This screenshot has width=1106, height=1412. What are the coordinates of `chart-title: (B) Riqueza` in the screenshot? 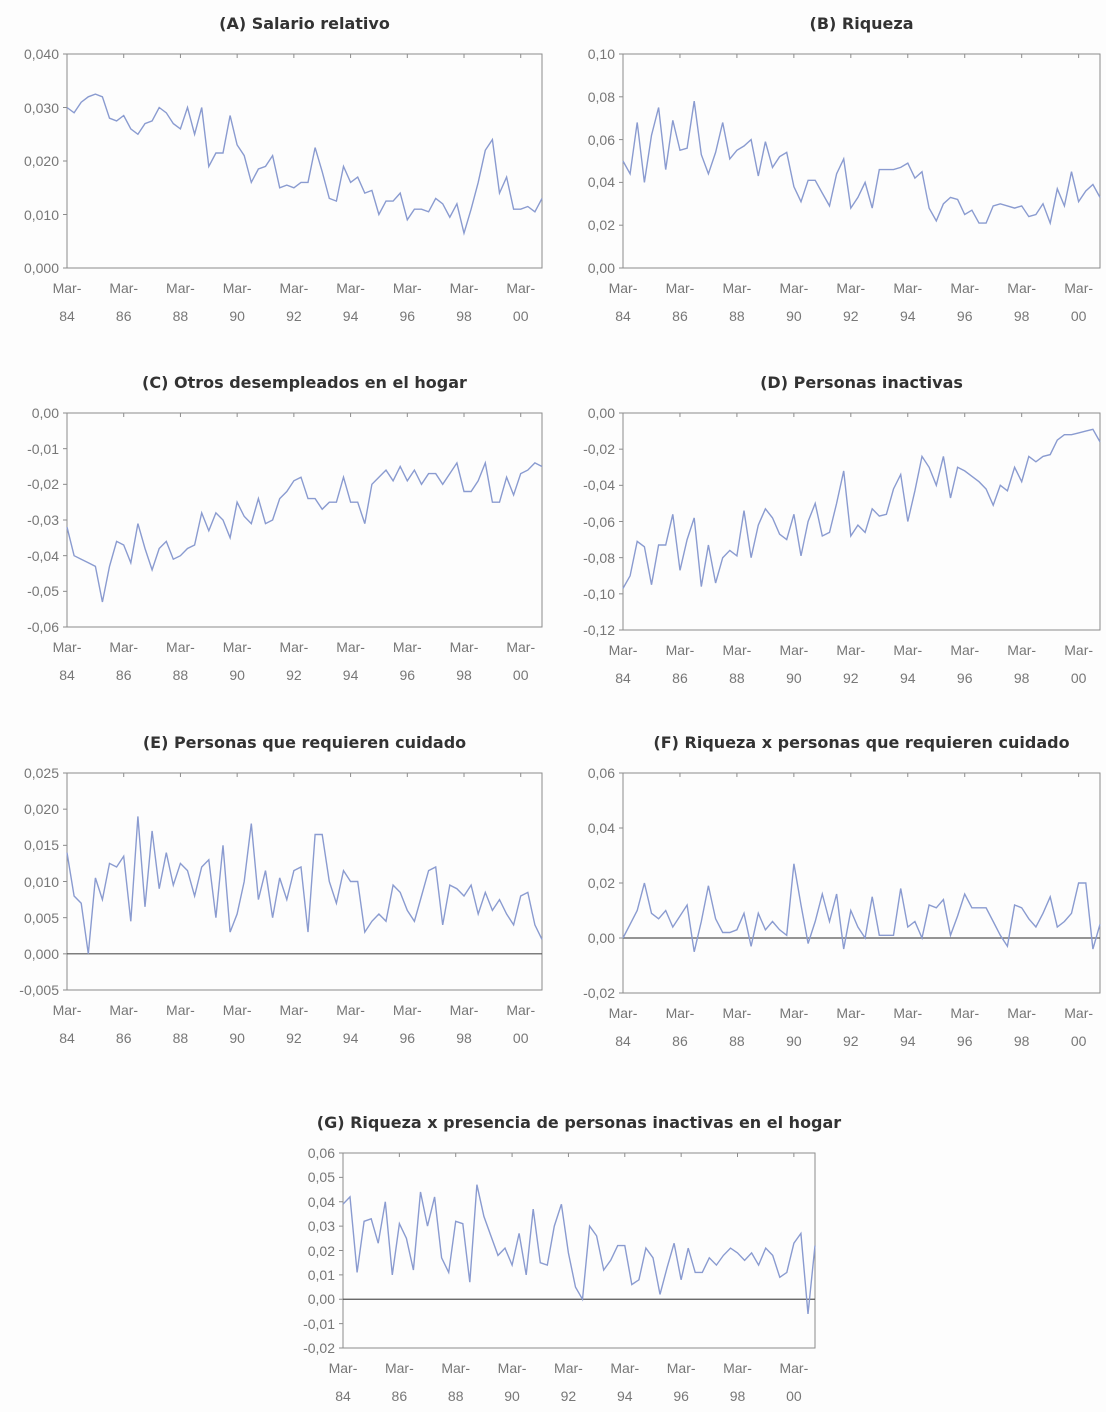 It's located at (861, 23).